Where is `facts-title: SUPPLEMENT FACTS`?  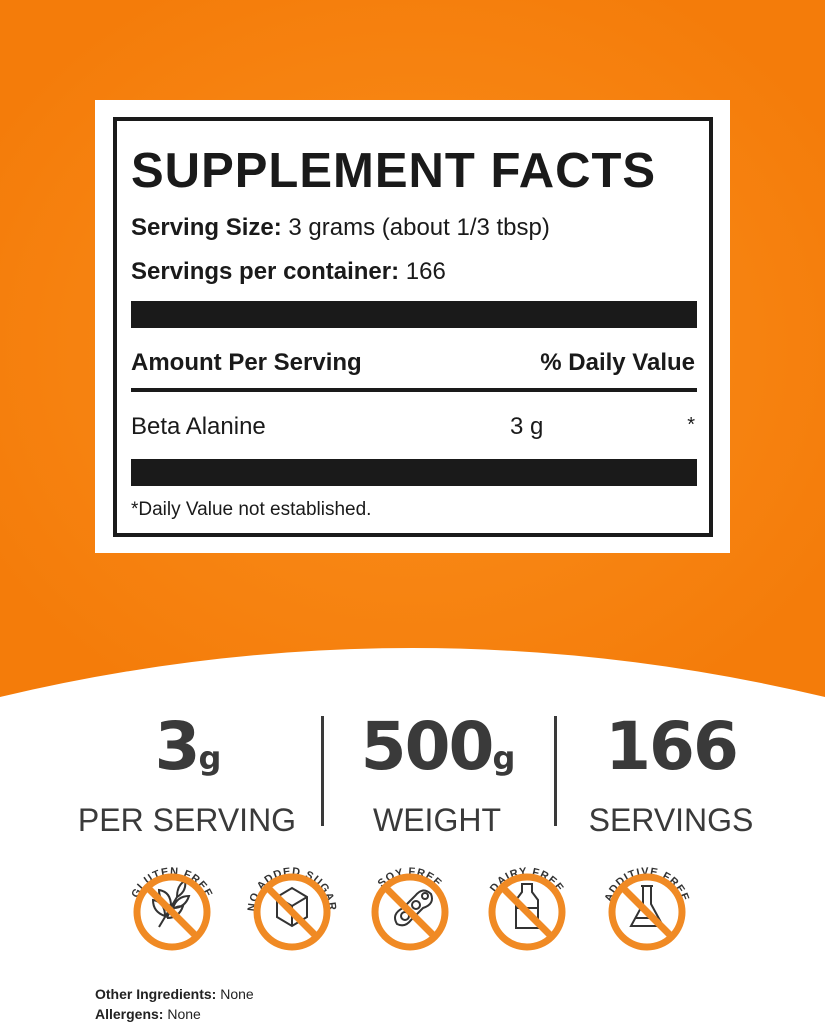 facts-title: SUPPLEMENT FACTS is located at coordinates (394, 171).